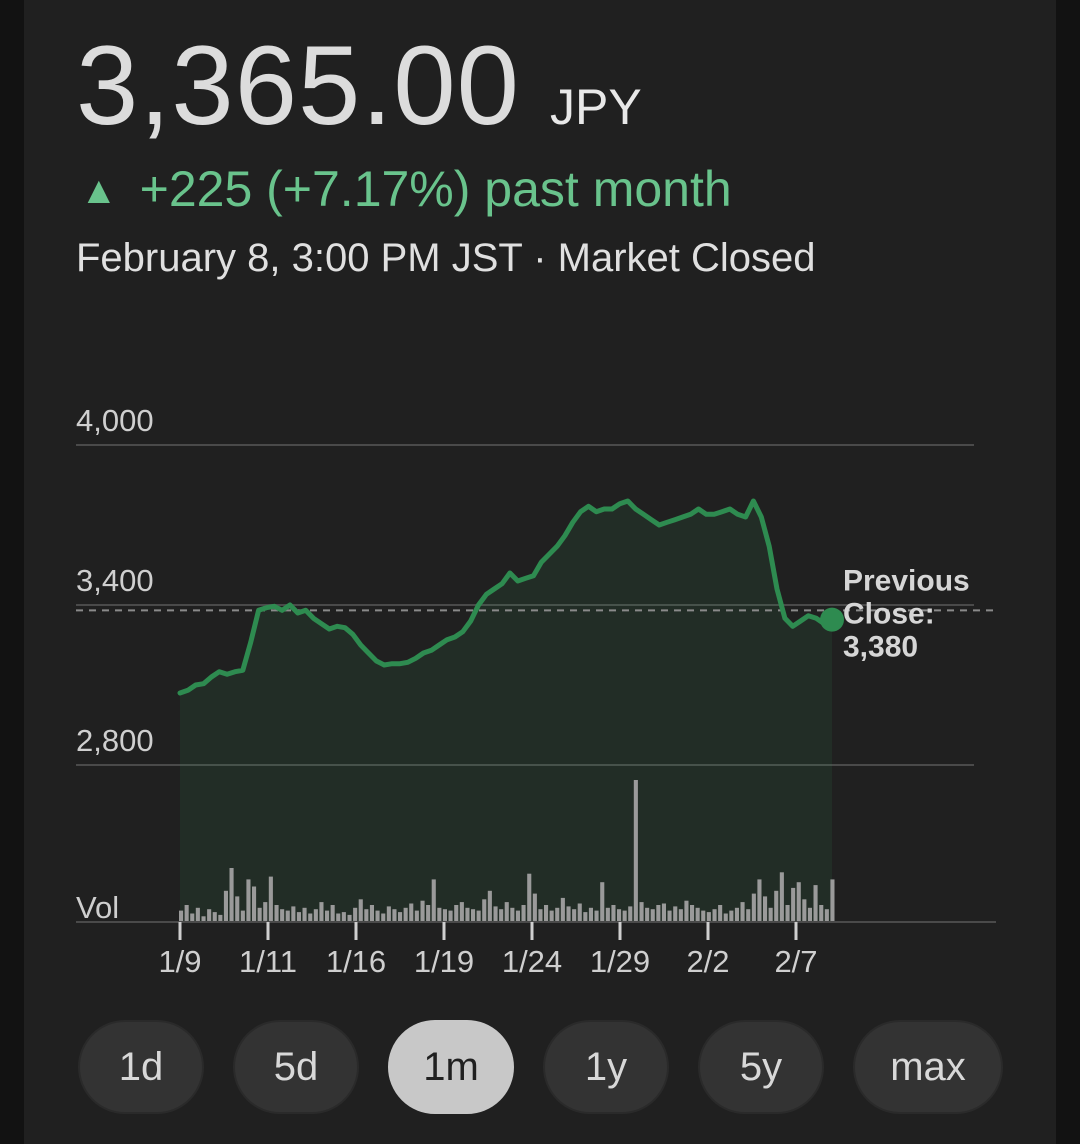  I want to click on price-line, so click(506, 597).